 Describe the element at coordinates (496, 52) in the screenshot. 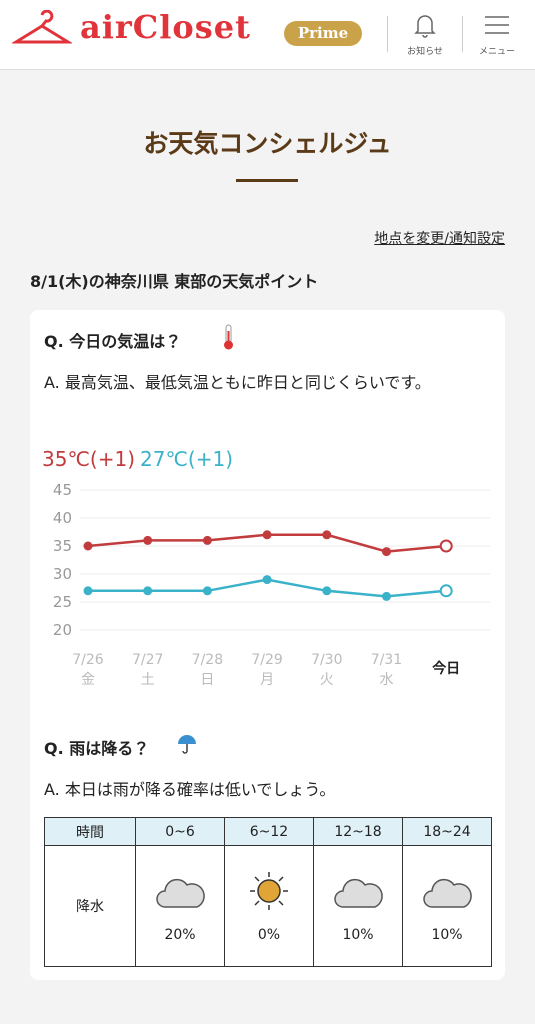

I see `menu-label: メニュー` at that location.